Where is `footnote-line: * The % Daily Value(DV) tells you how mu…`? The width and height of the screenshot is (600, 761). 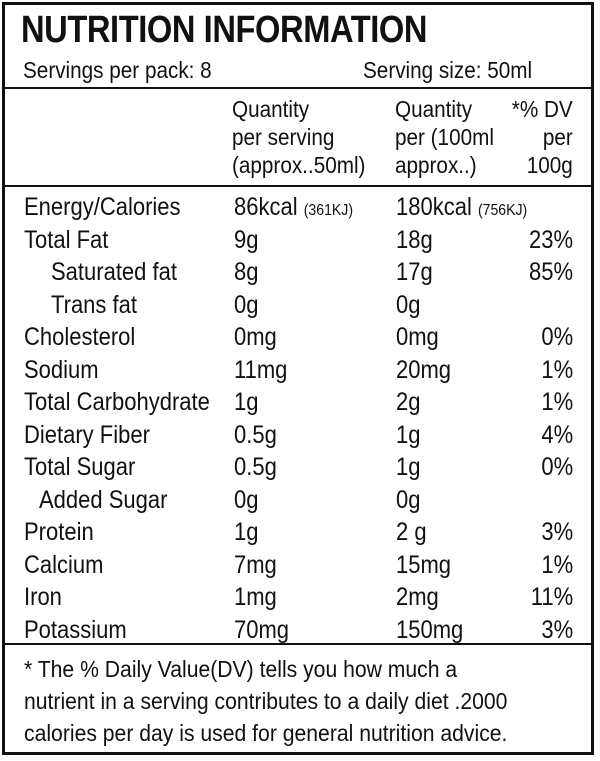
footnote-line: * The % Daily Value(DV) tells you how mu… is located at coordinates (241, 669).